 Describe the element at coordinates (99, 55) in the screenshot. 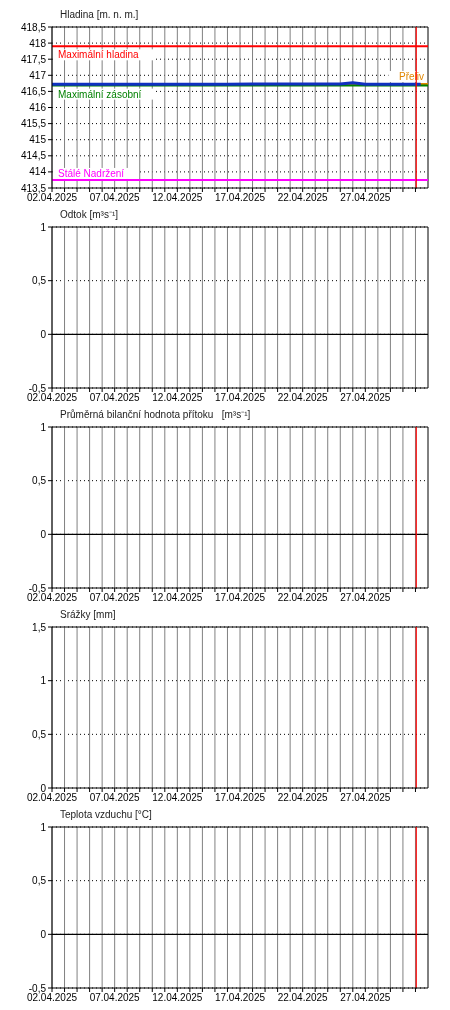

I see `ref-line-label: Maximální hladina` at that location.